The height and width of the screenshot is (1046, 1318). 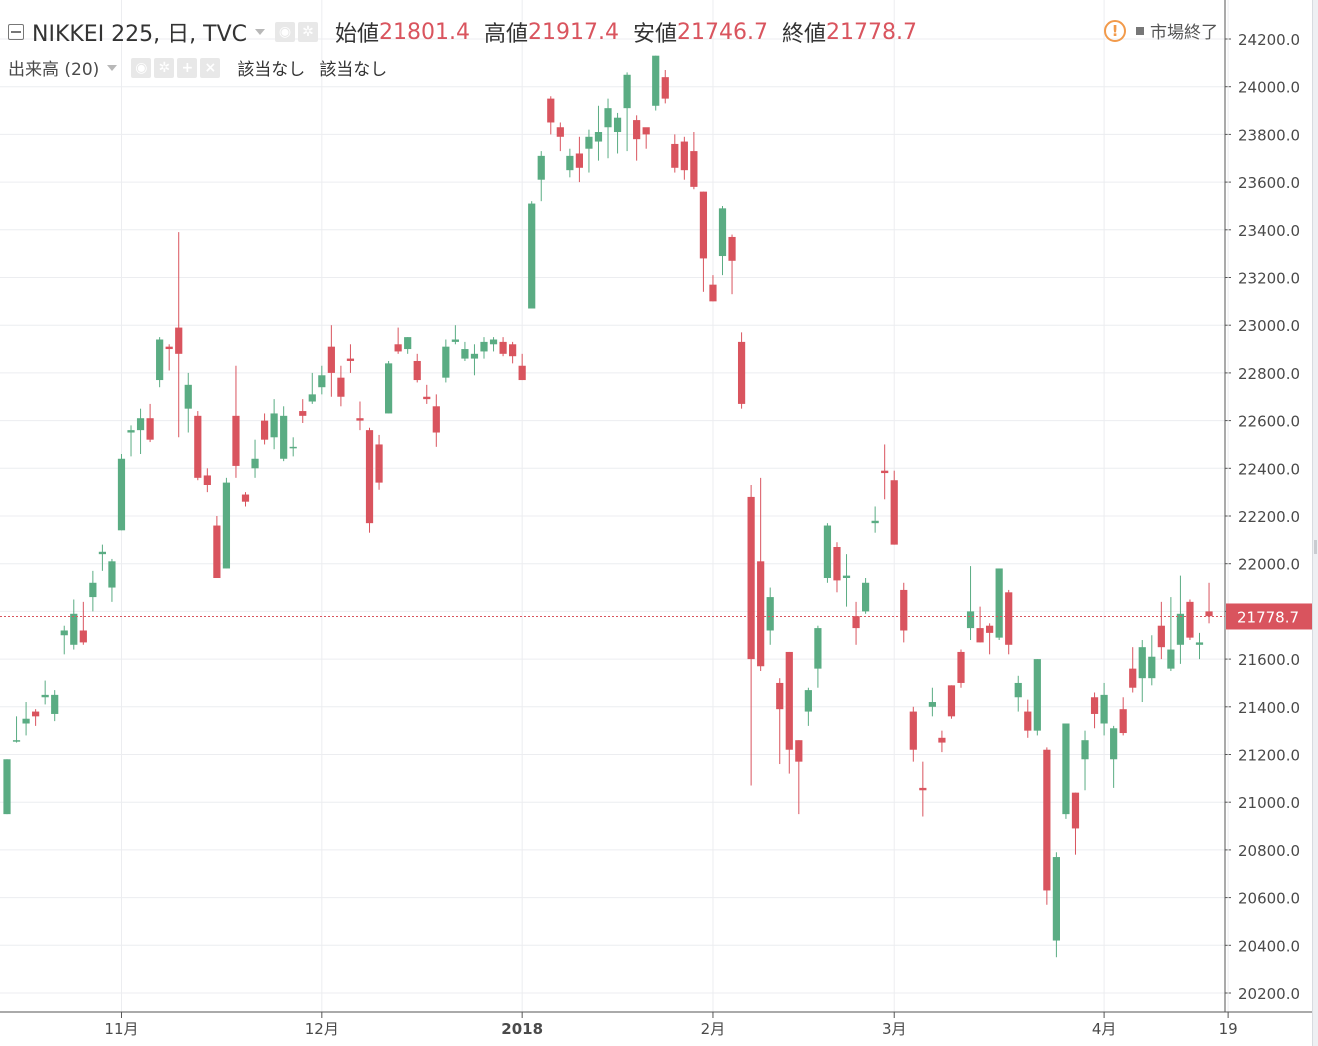 What do you see at coordinates (16, 32) in the screenshot?
I see `collapse-icon` at bounding box center [16, 32].